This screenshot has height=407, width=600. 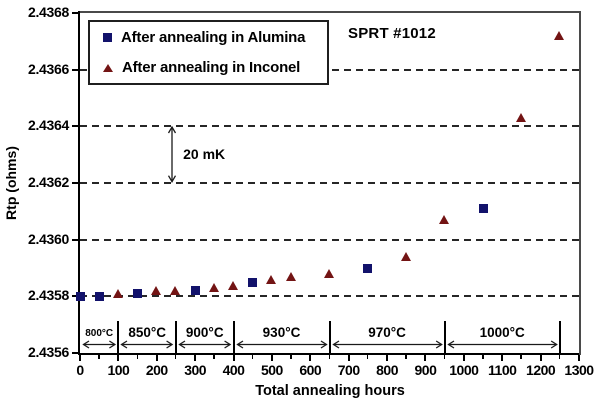 What do you see at coordinates (464, 370) in the screenshot?
I see `x-tick-label: 1000` at bounding box center [464, 370].